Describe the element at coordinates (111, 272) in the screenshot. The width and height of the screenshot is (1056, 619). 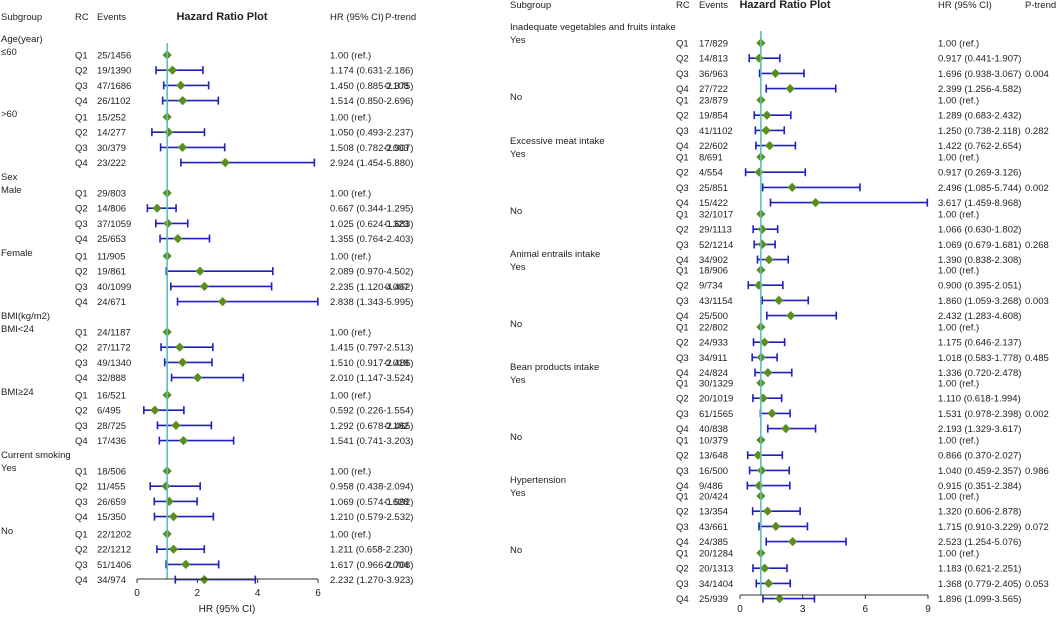
I see `p1-events-value: 19/861` at that location.